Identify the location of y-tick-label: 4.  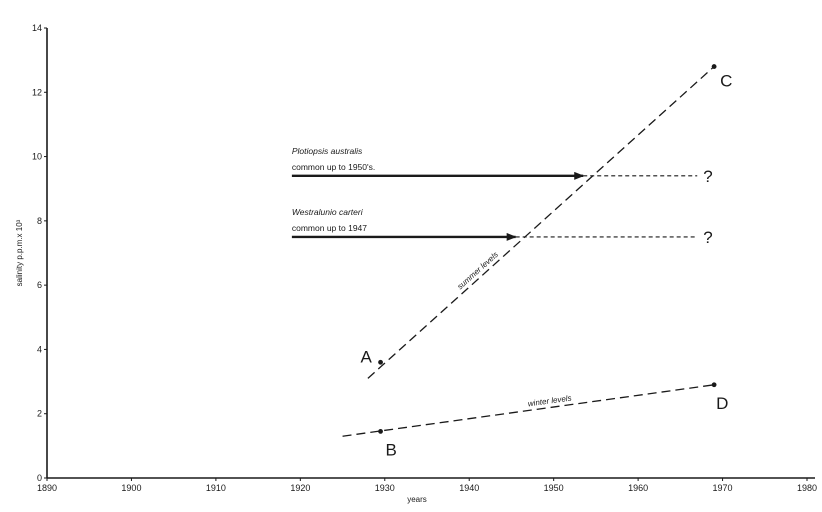
(39, 349).